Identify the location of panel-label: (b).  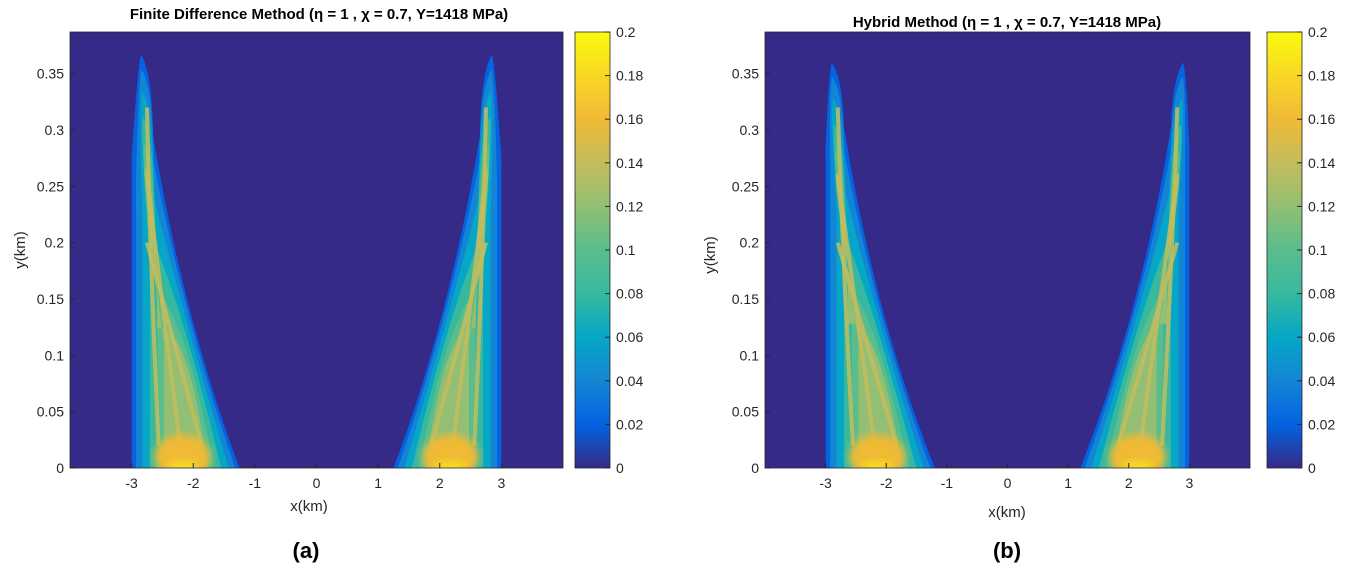
(1007, 550).